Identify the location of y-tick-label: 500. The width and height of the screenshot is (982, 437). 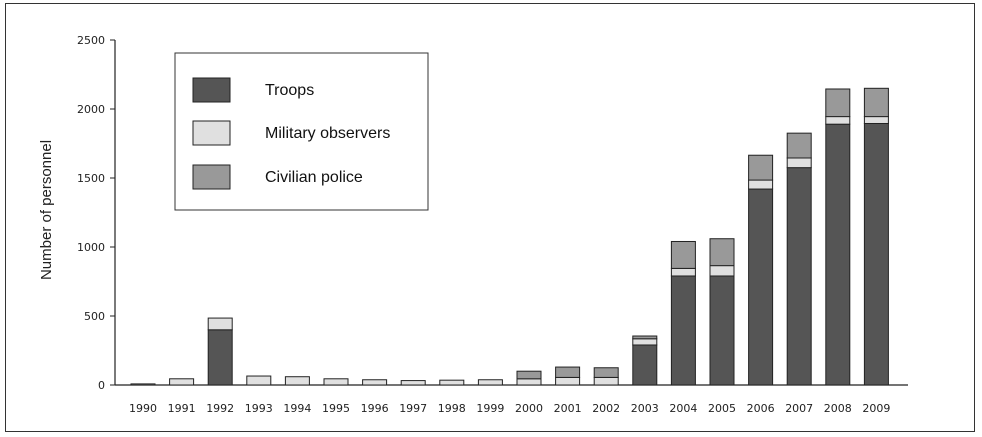
(94, 316).